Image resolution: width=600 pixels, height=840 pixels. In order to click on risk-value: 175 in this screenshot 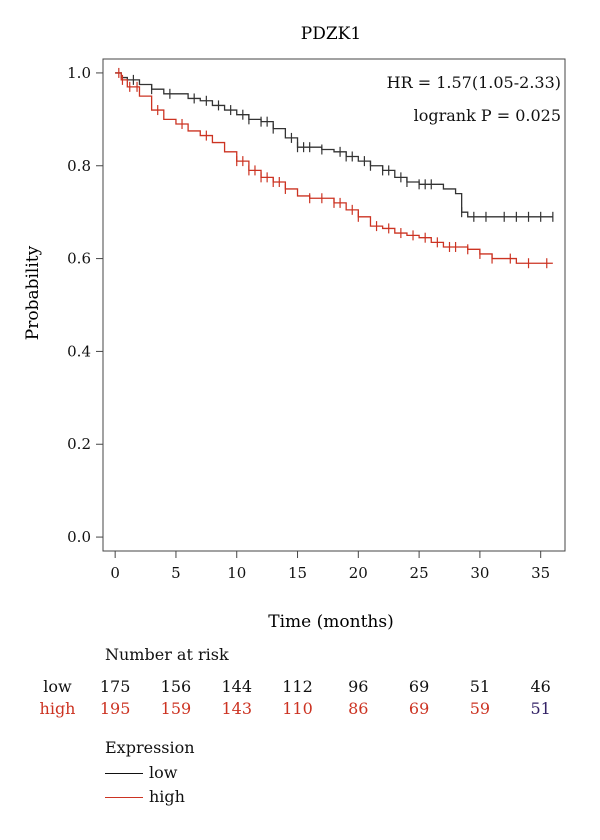, I will do `click(115, 686)`.